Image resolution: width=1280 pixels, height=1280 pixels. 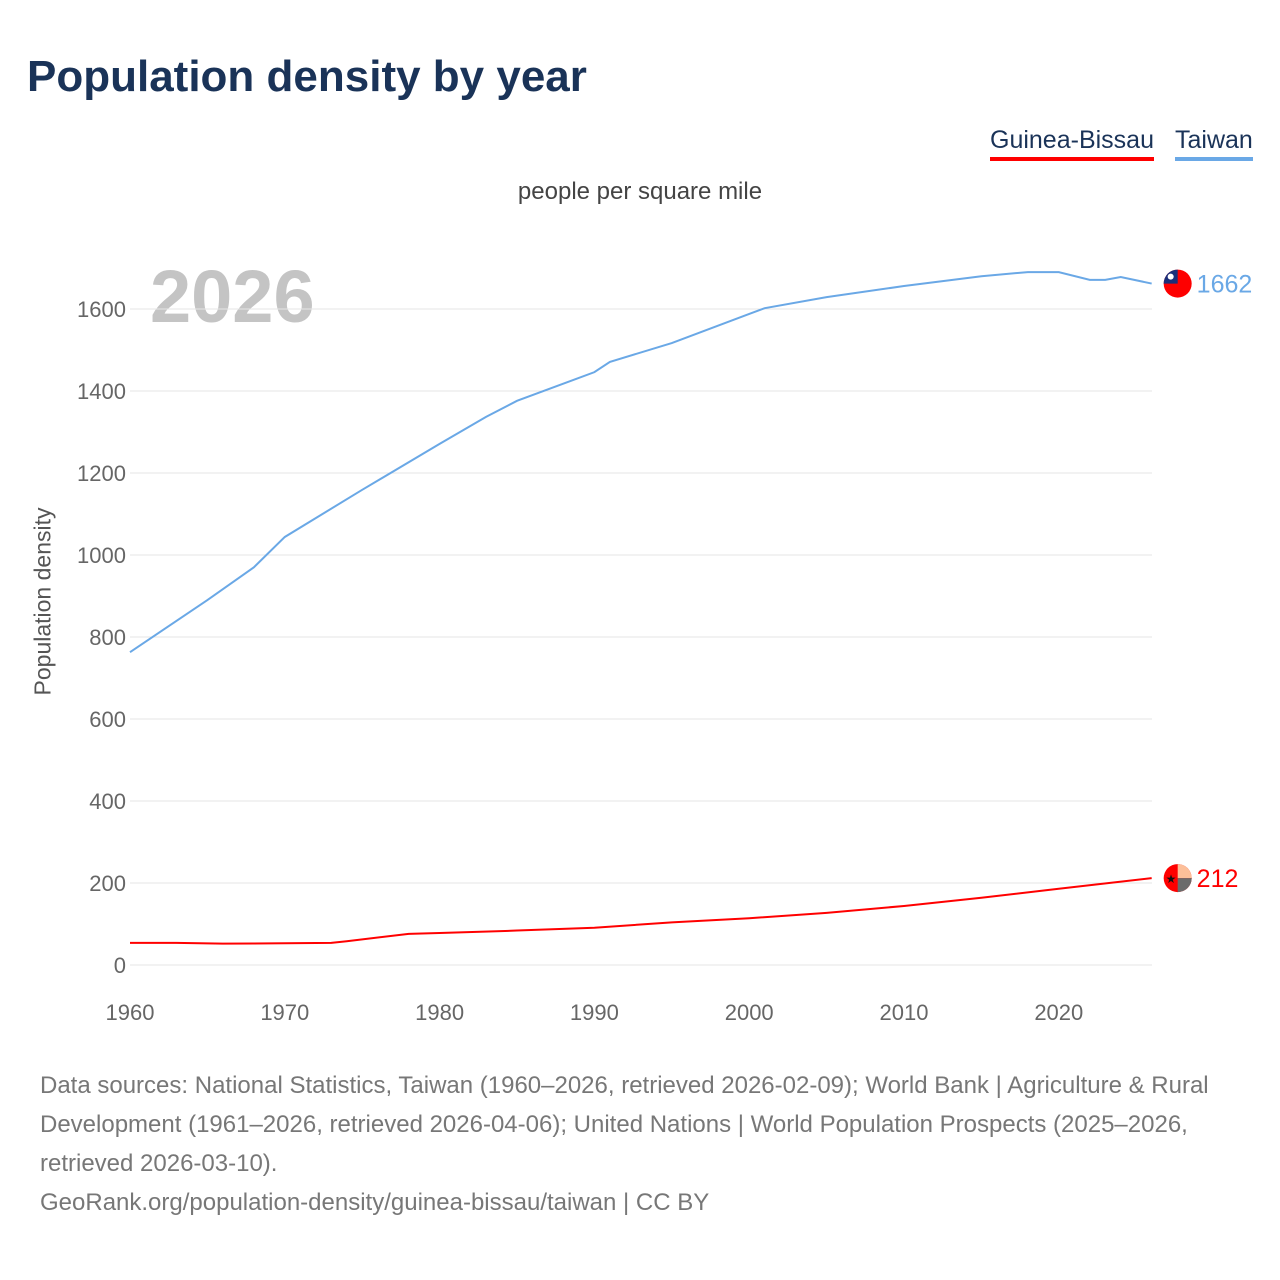 I want to click on legend-guinea-bissau: Guinea-Bissau, so click(x=1072, y=143).